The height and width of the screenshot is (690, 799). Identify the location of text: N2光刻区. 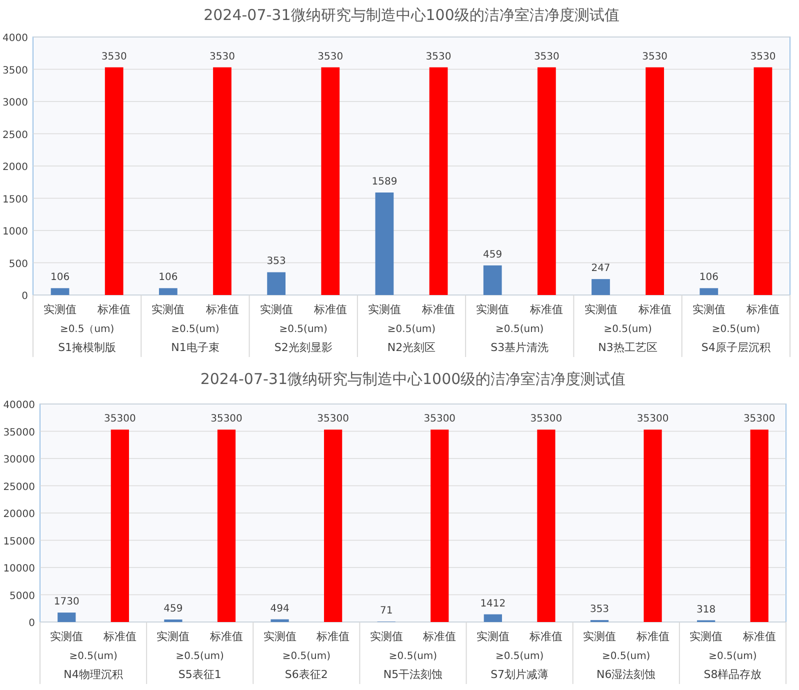
(411, 347).